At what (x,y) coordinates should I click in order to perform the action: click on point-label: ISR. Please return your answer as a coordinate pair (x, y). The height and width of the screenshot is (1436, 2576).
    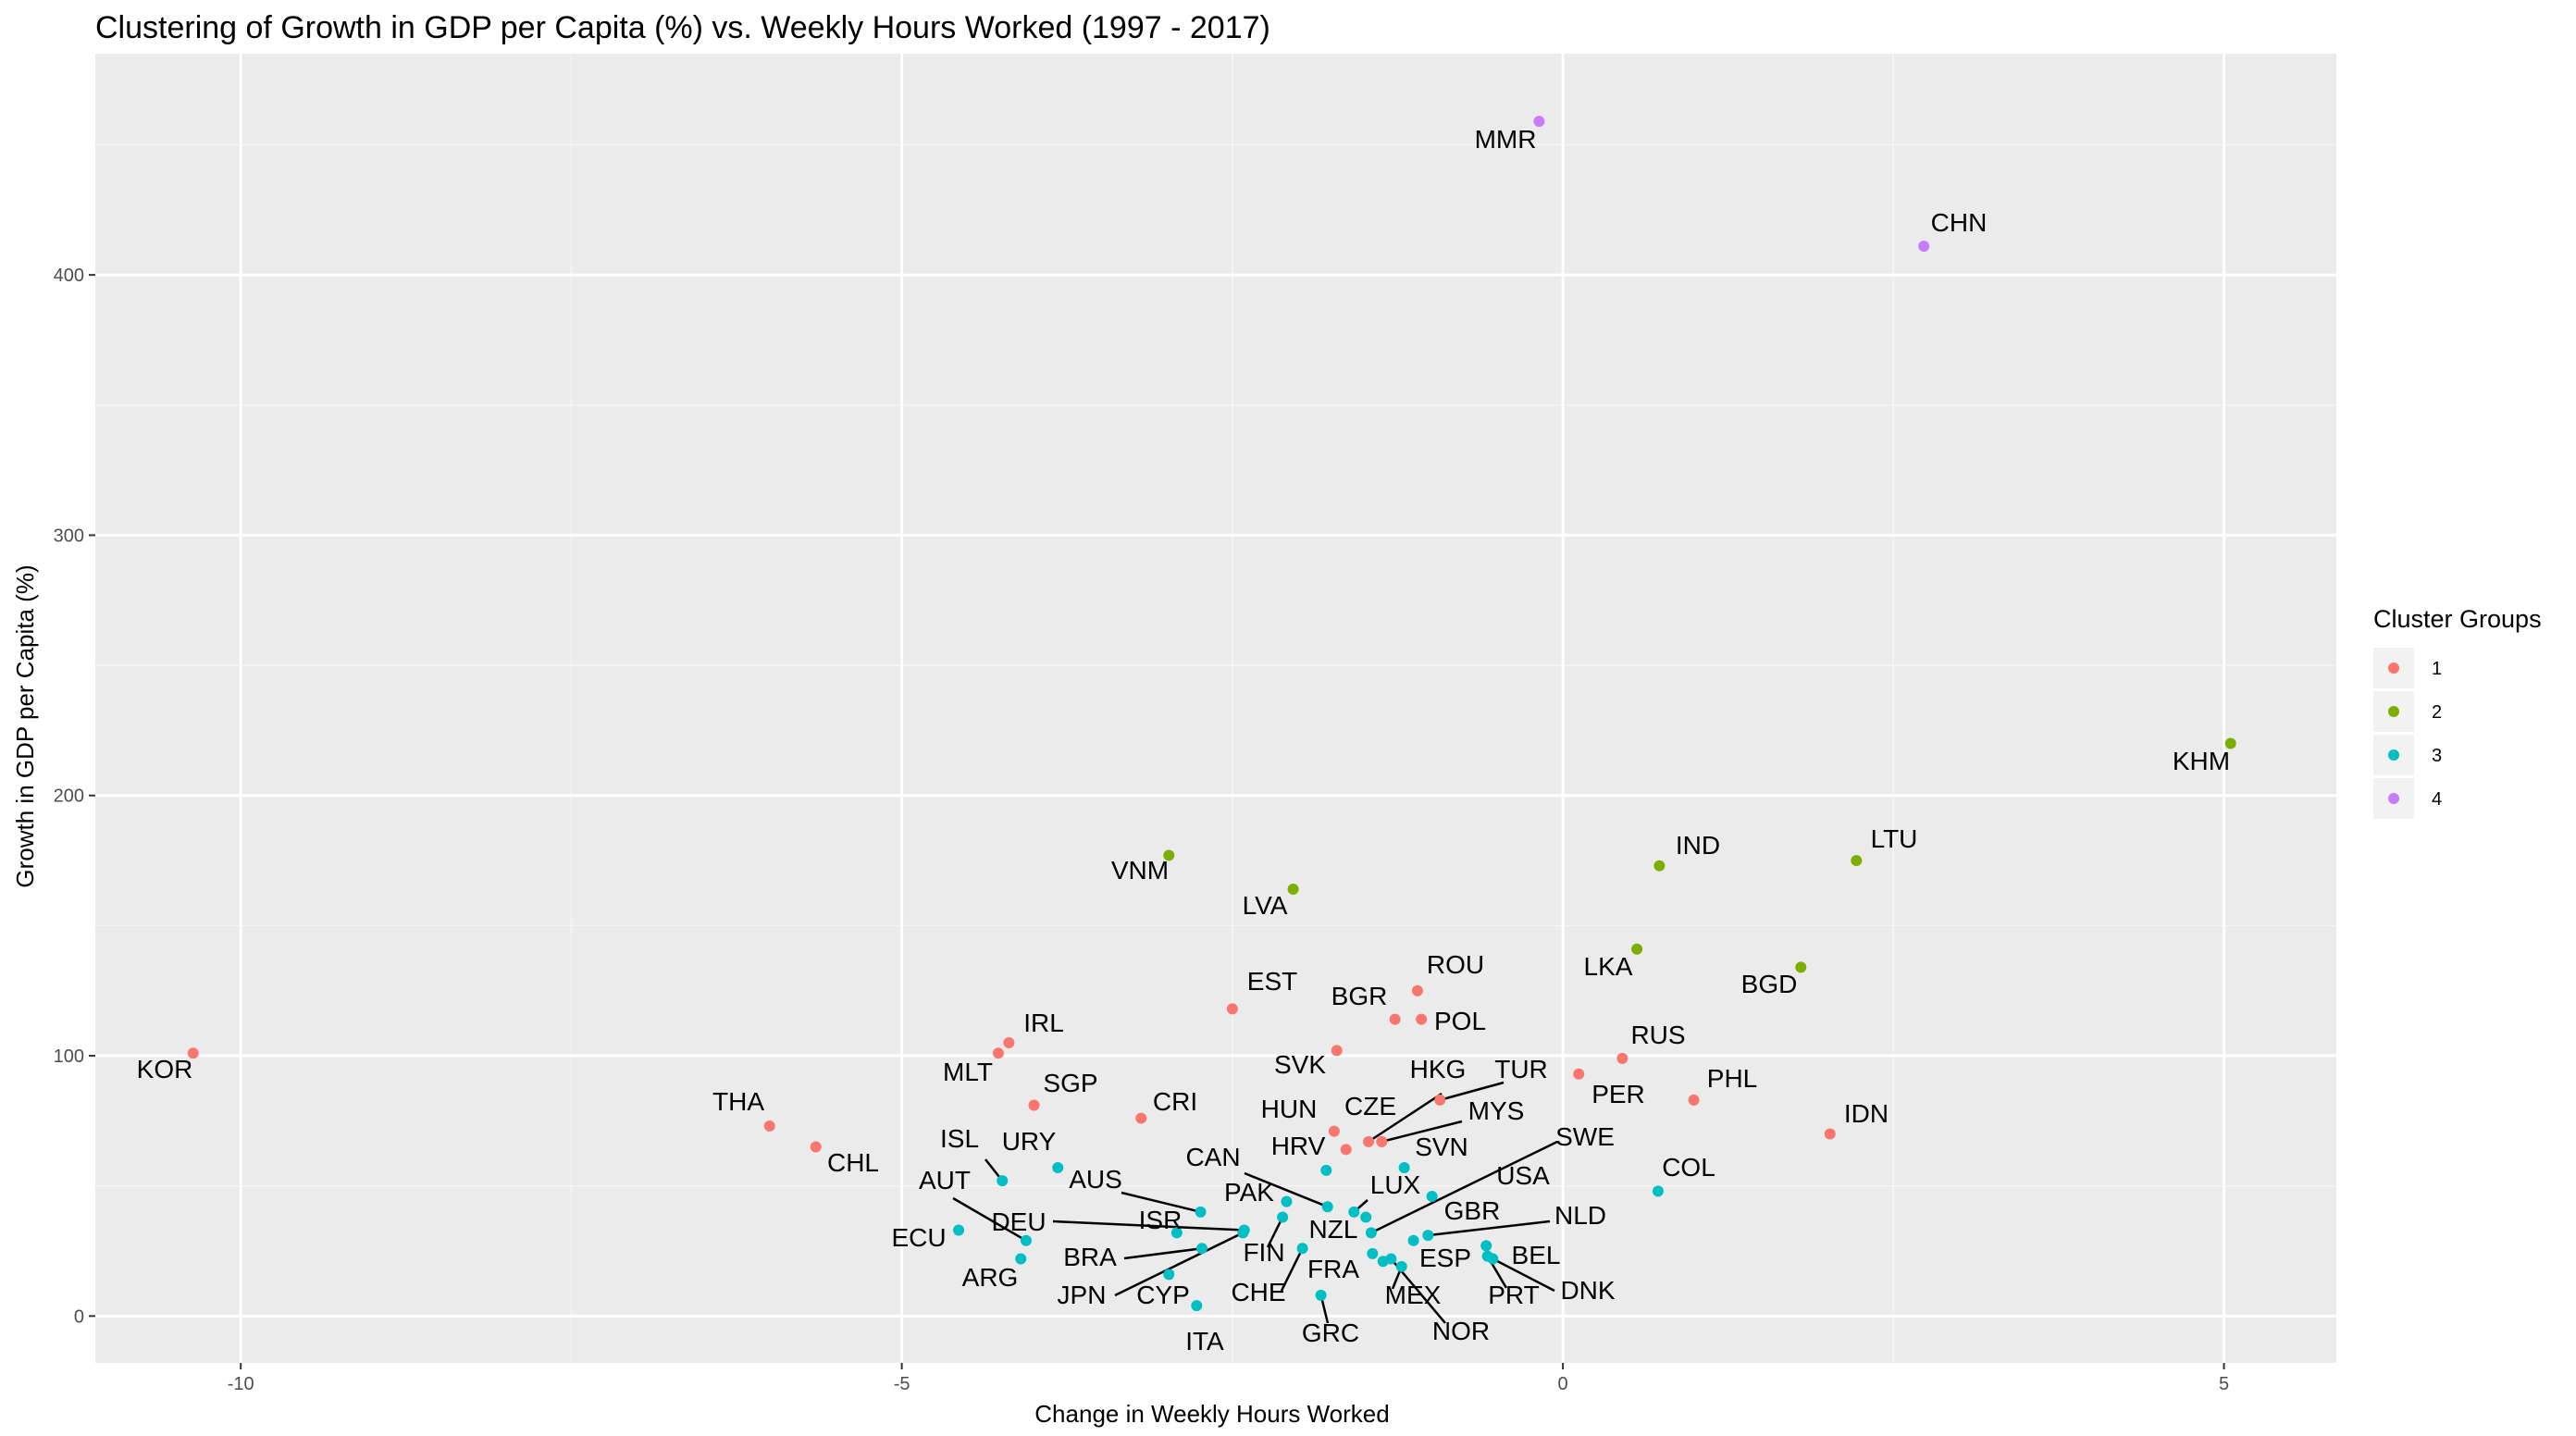
    Looking at the image, I should click on (1161, 1220).